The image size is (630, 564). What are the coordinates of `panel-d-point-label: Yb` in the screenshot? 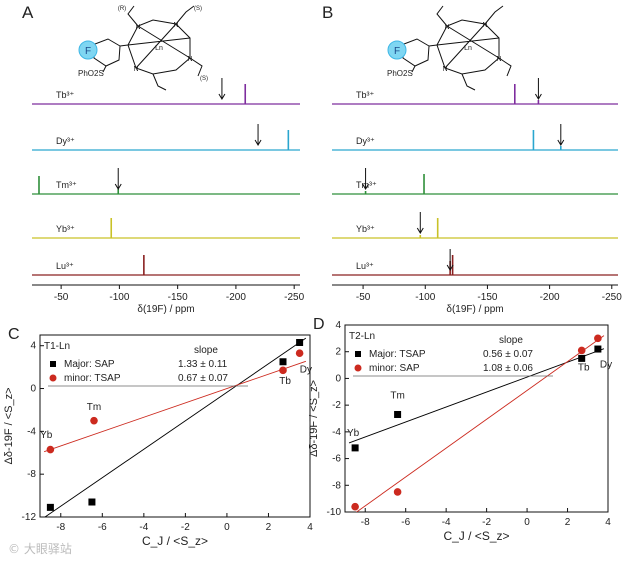 It's located at (353, 433).